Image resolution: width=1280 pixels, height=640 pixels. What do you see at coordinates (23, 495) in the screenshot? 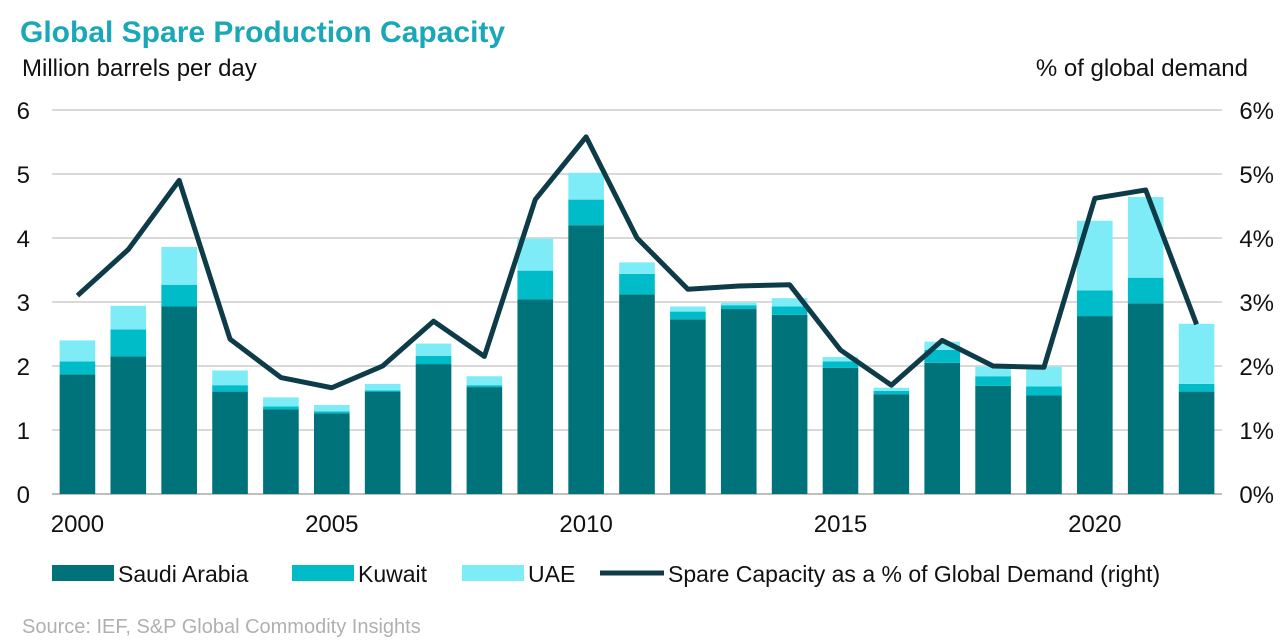
I see `y-tick-label-left: 0` at bounding box center [23, 495].